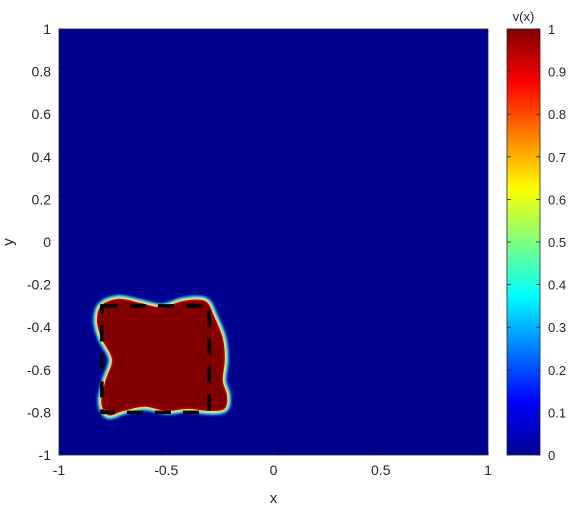 This screenshot has height=509, width=575. Describe the element at coordinates (551, 29) in the screenshot. I see `colorbar-tick-label: 1` at that location.